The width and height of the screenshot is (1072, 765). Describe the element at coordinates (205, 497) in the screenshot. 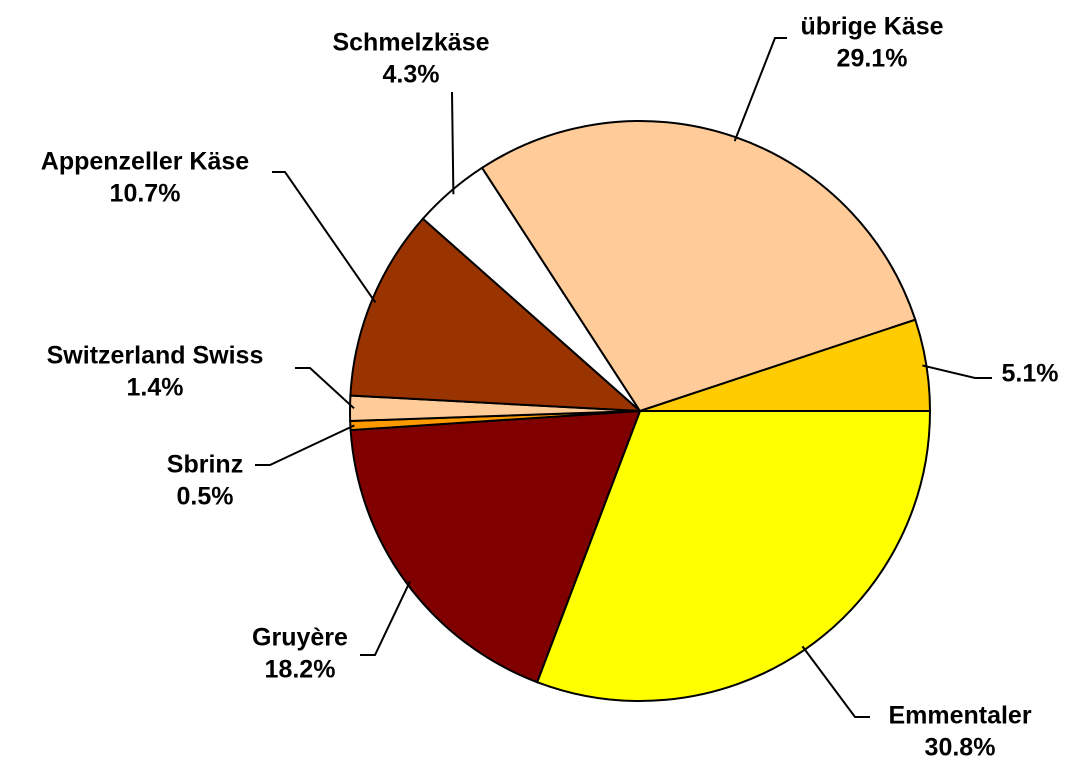

I see `value-label: 0.5%` at that location.